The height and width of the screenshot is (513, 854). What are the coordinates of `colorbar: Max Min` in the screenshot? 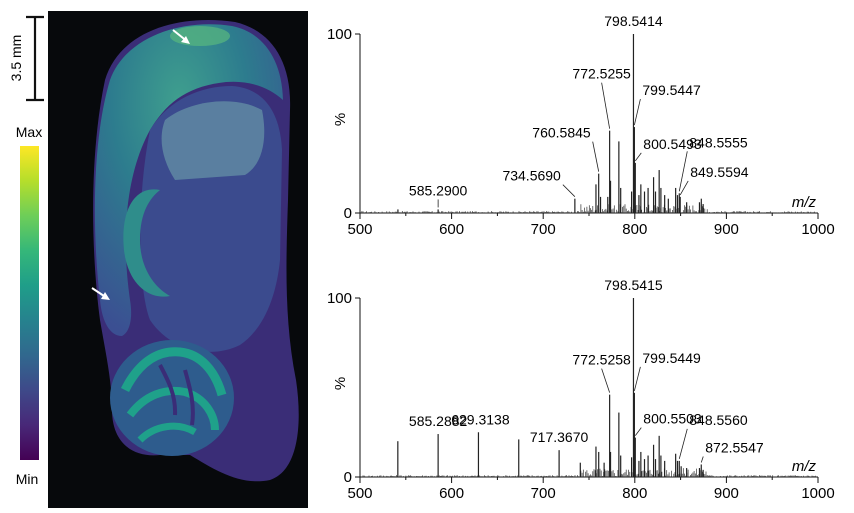 It's located at (29, 305).